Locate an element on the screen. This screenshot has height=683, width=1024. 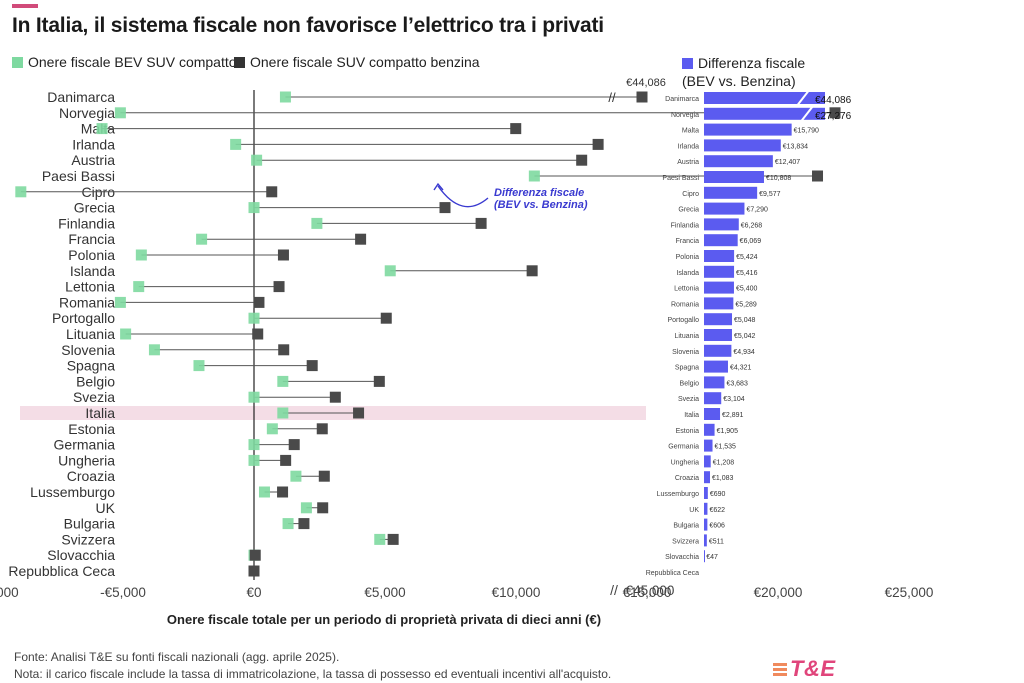
diff-bar-label: €5,289 is located at coordinates (746, 304).